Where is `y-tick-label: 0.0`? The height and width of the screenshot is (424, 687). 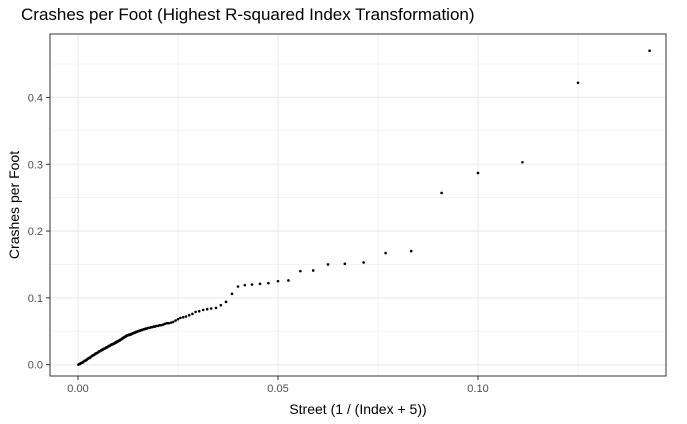 y-tick-label: 0.0 is located at coordinates (35, 366).